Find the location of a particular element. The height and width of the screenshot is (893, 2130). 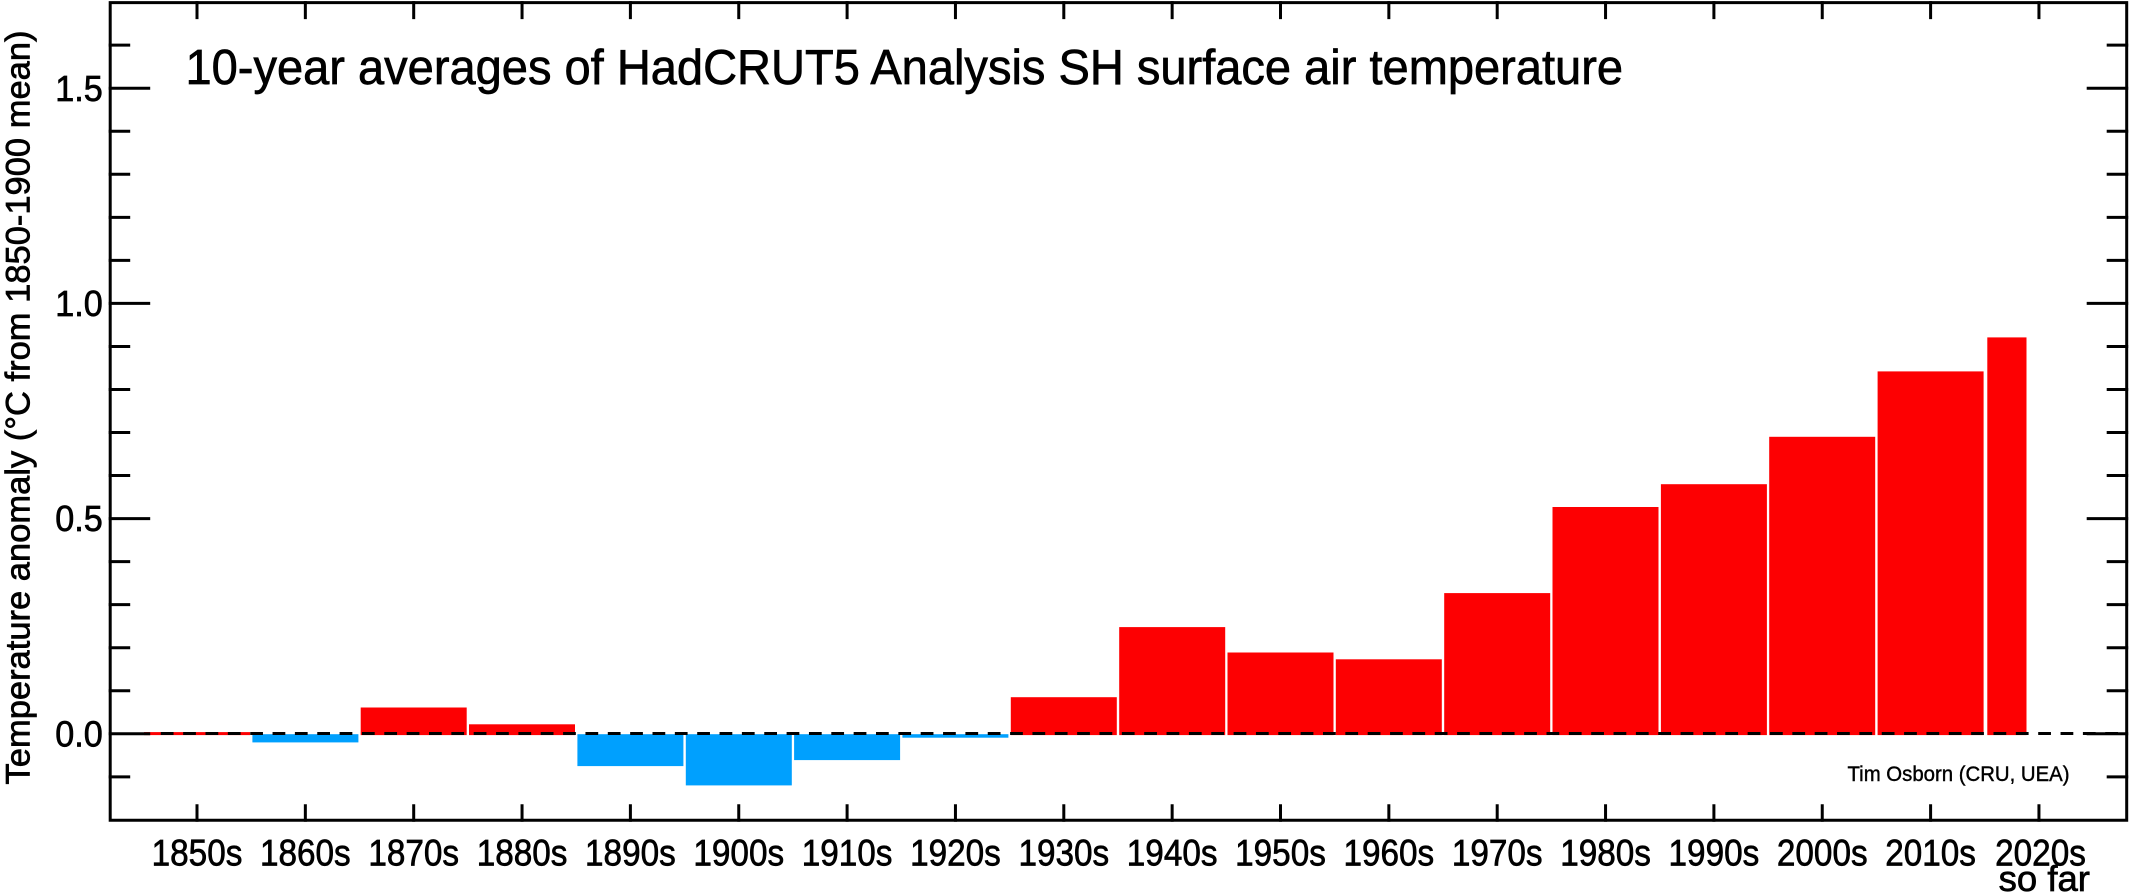

svg-text: 1990s is located at coordinates (1714, 853).